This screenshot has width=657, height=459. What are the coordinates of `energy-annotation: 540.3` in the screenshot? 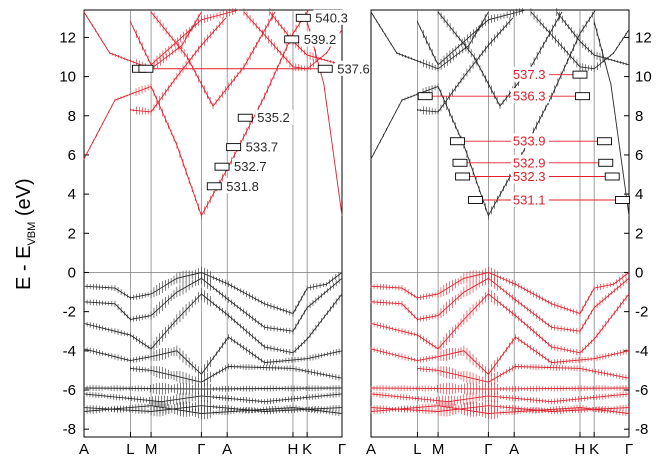 It's located at (323, 17).